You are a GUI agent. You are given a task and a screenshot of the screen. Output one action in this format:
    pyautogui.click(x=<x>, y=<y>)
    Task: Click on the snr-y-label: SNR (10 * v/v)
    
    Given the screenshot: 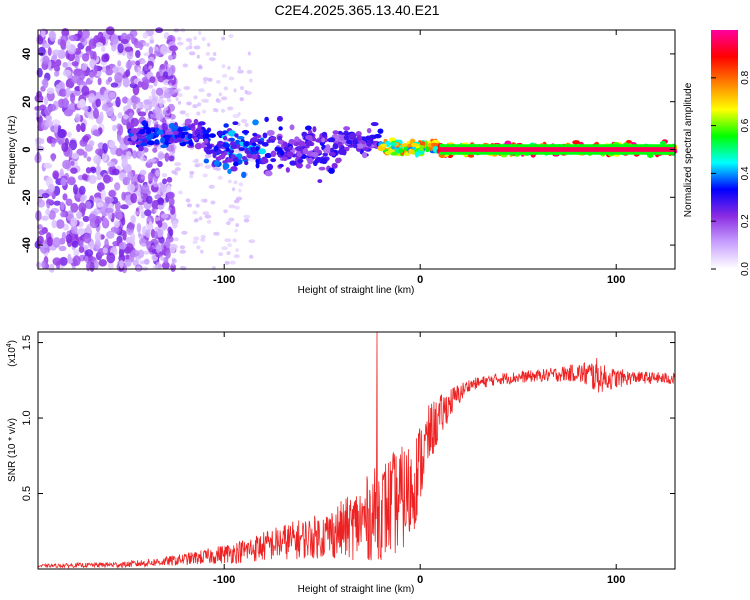 What is the action you would take?
    pyautogui.click(x=12, y=450)
    